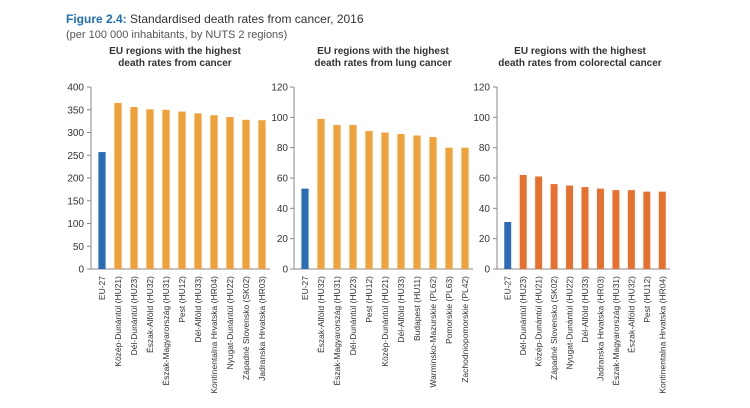 Image resolution: width=750 pixels, height=408 pixels. Describe the element at coordinates (75, 201) in the screenshot. I see `y-tick-label: 150` at that location.